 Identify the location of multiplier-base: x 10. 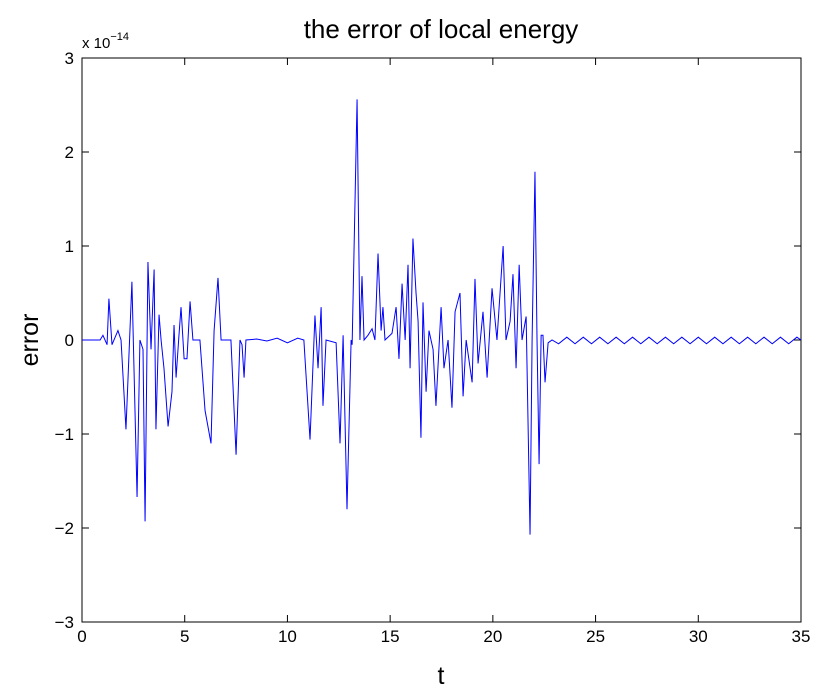
(96, 43).